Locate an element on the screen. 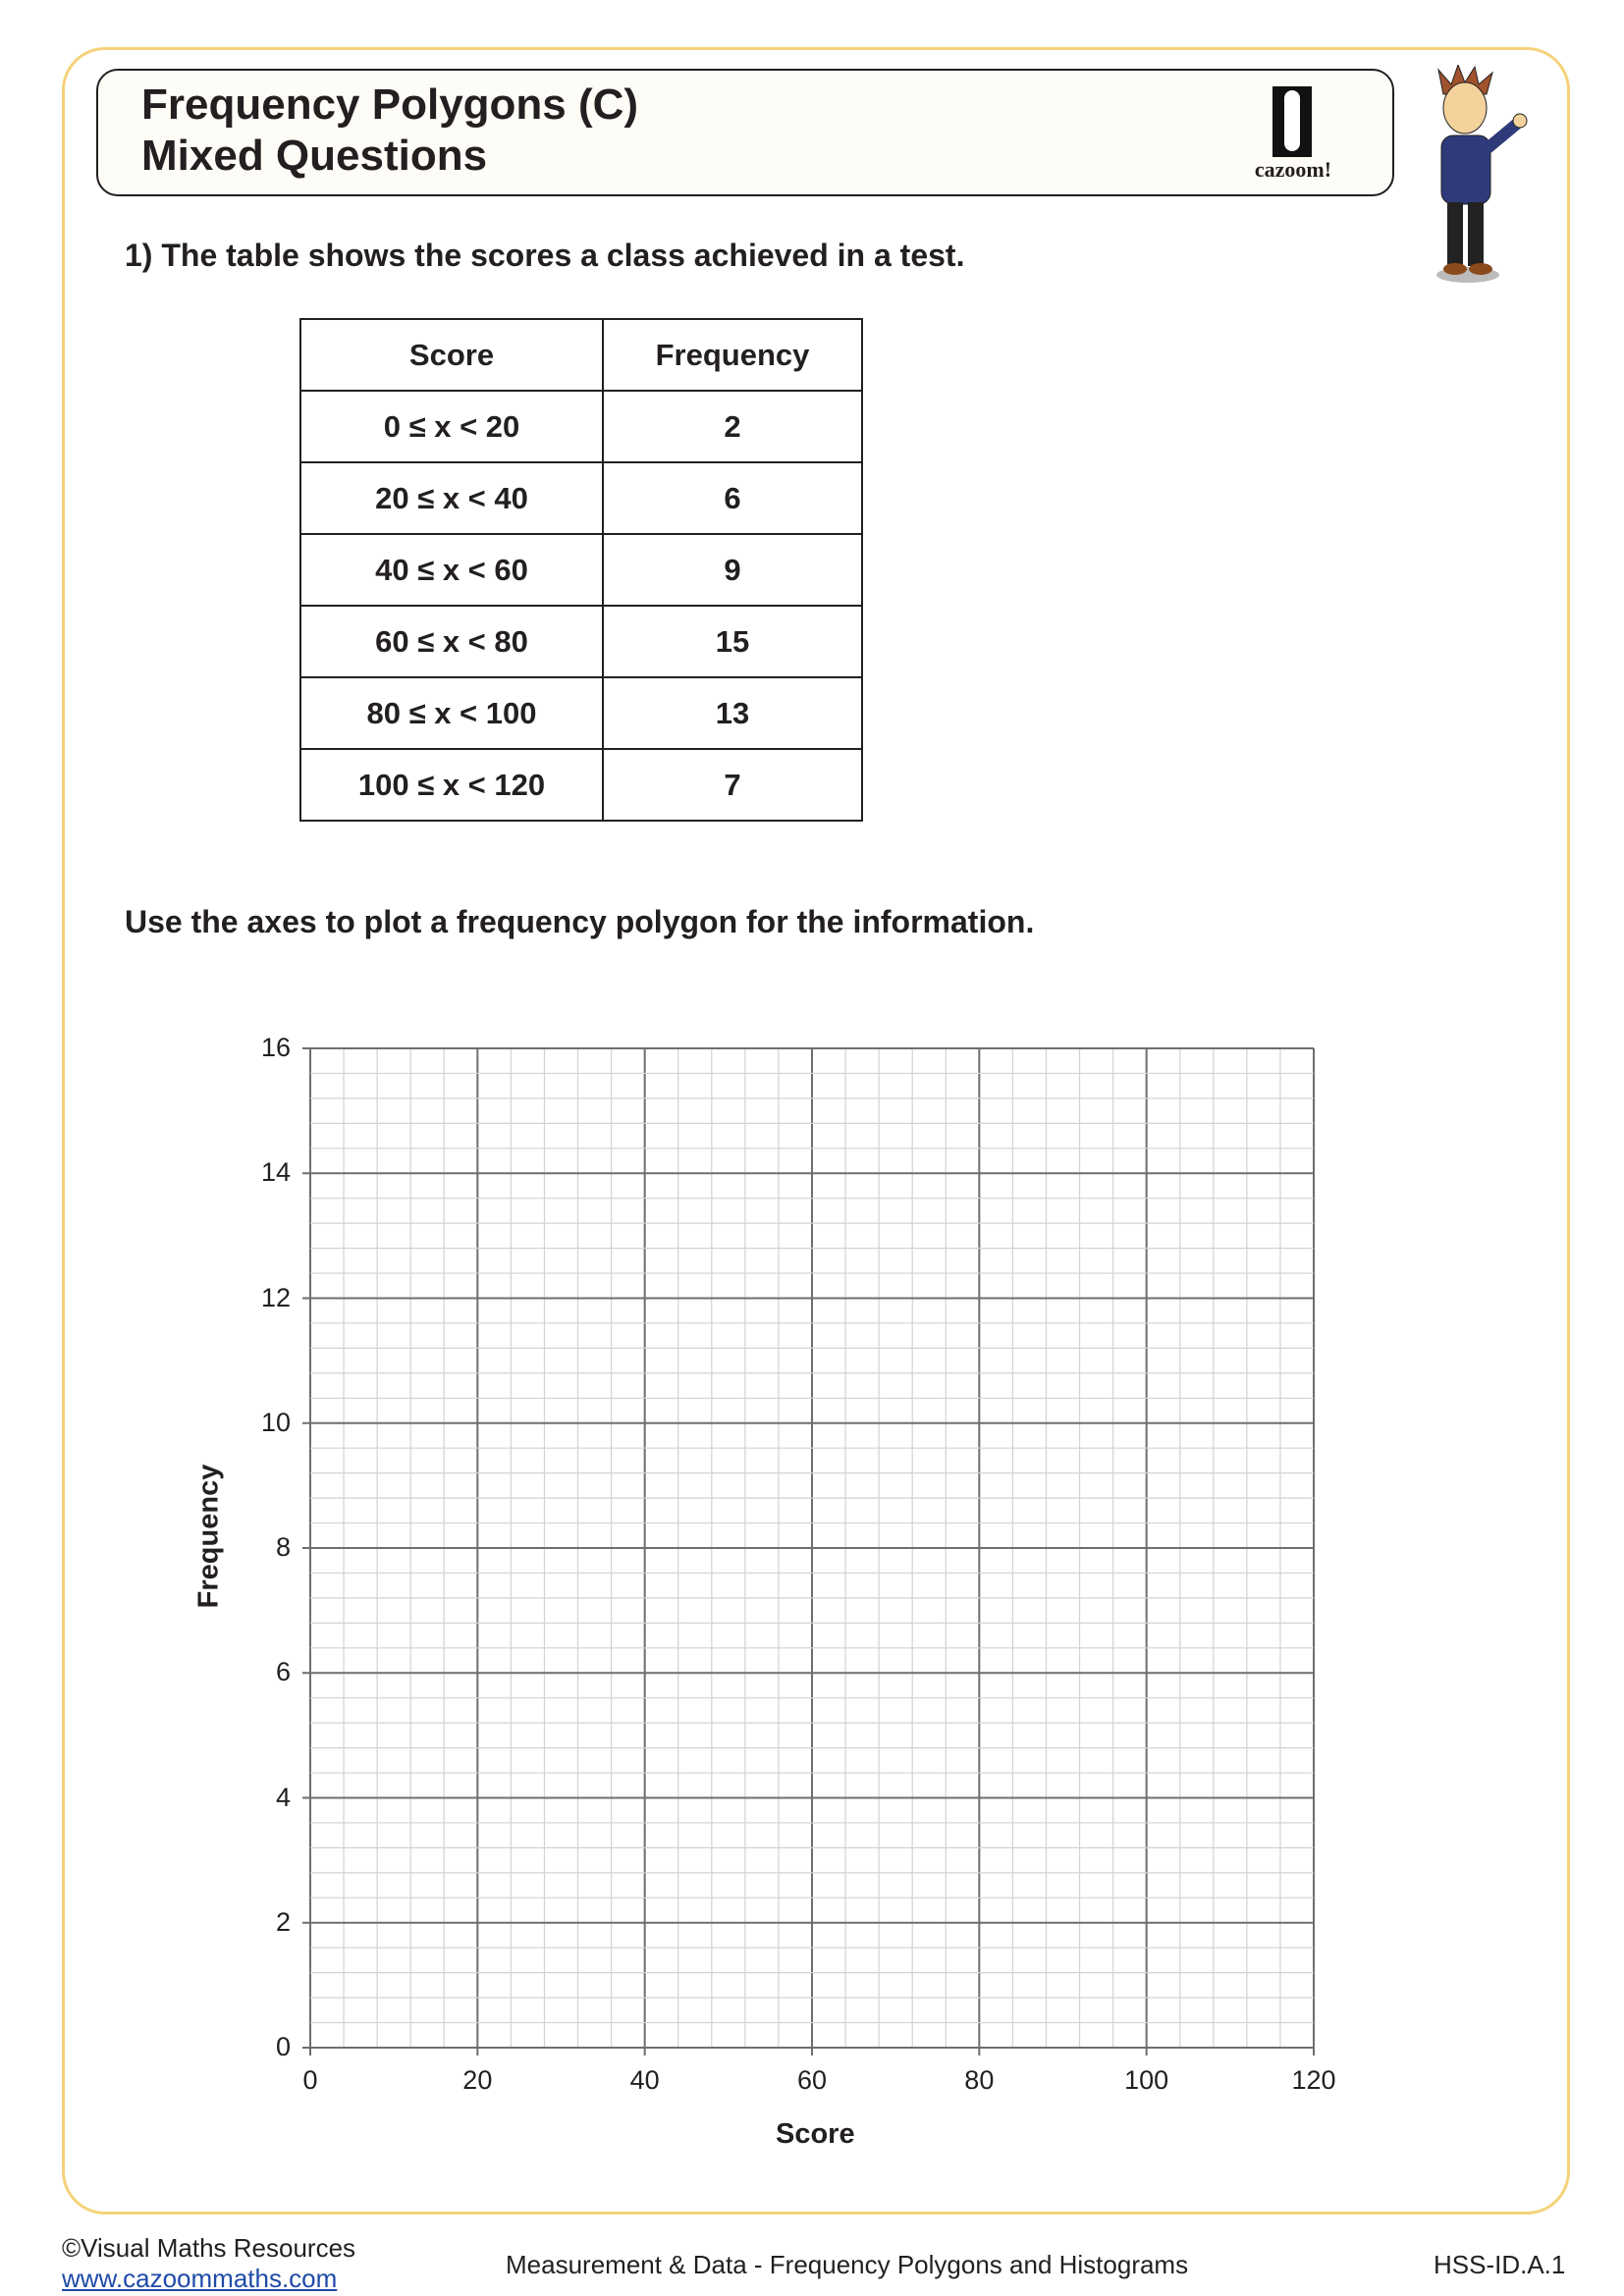 This screenshot has height=2296, width=1624. y-axis-title: Frequency is located at coordinates (208, 1537).